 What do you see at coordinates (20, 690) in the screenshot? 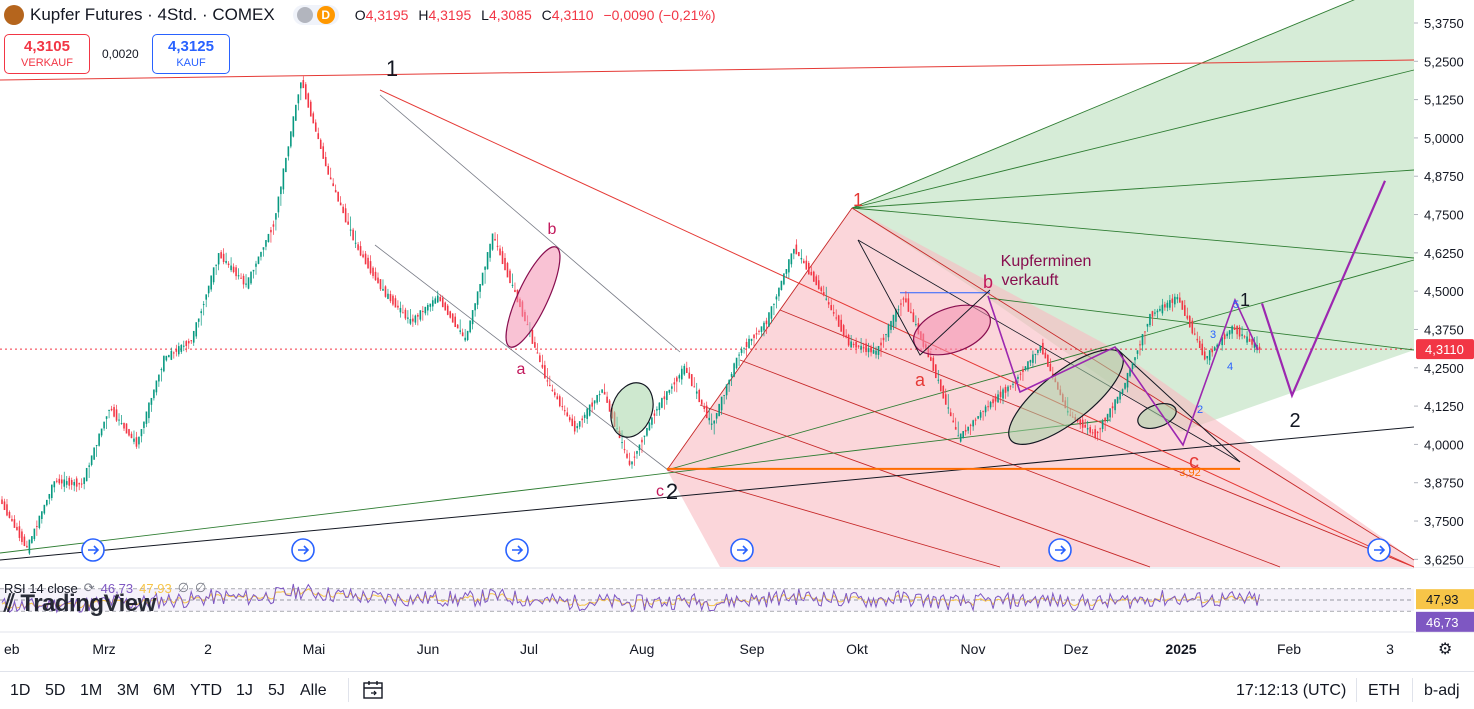
I see `timeframe-1d: 1D` at bounding box center [20, 690].